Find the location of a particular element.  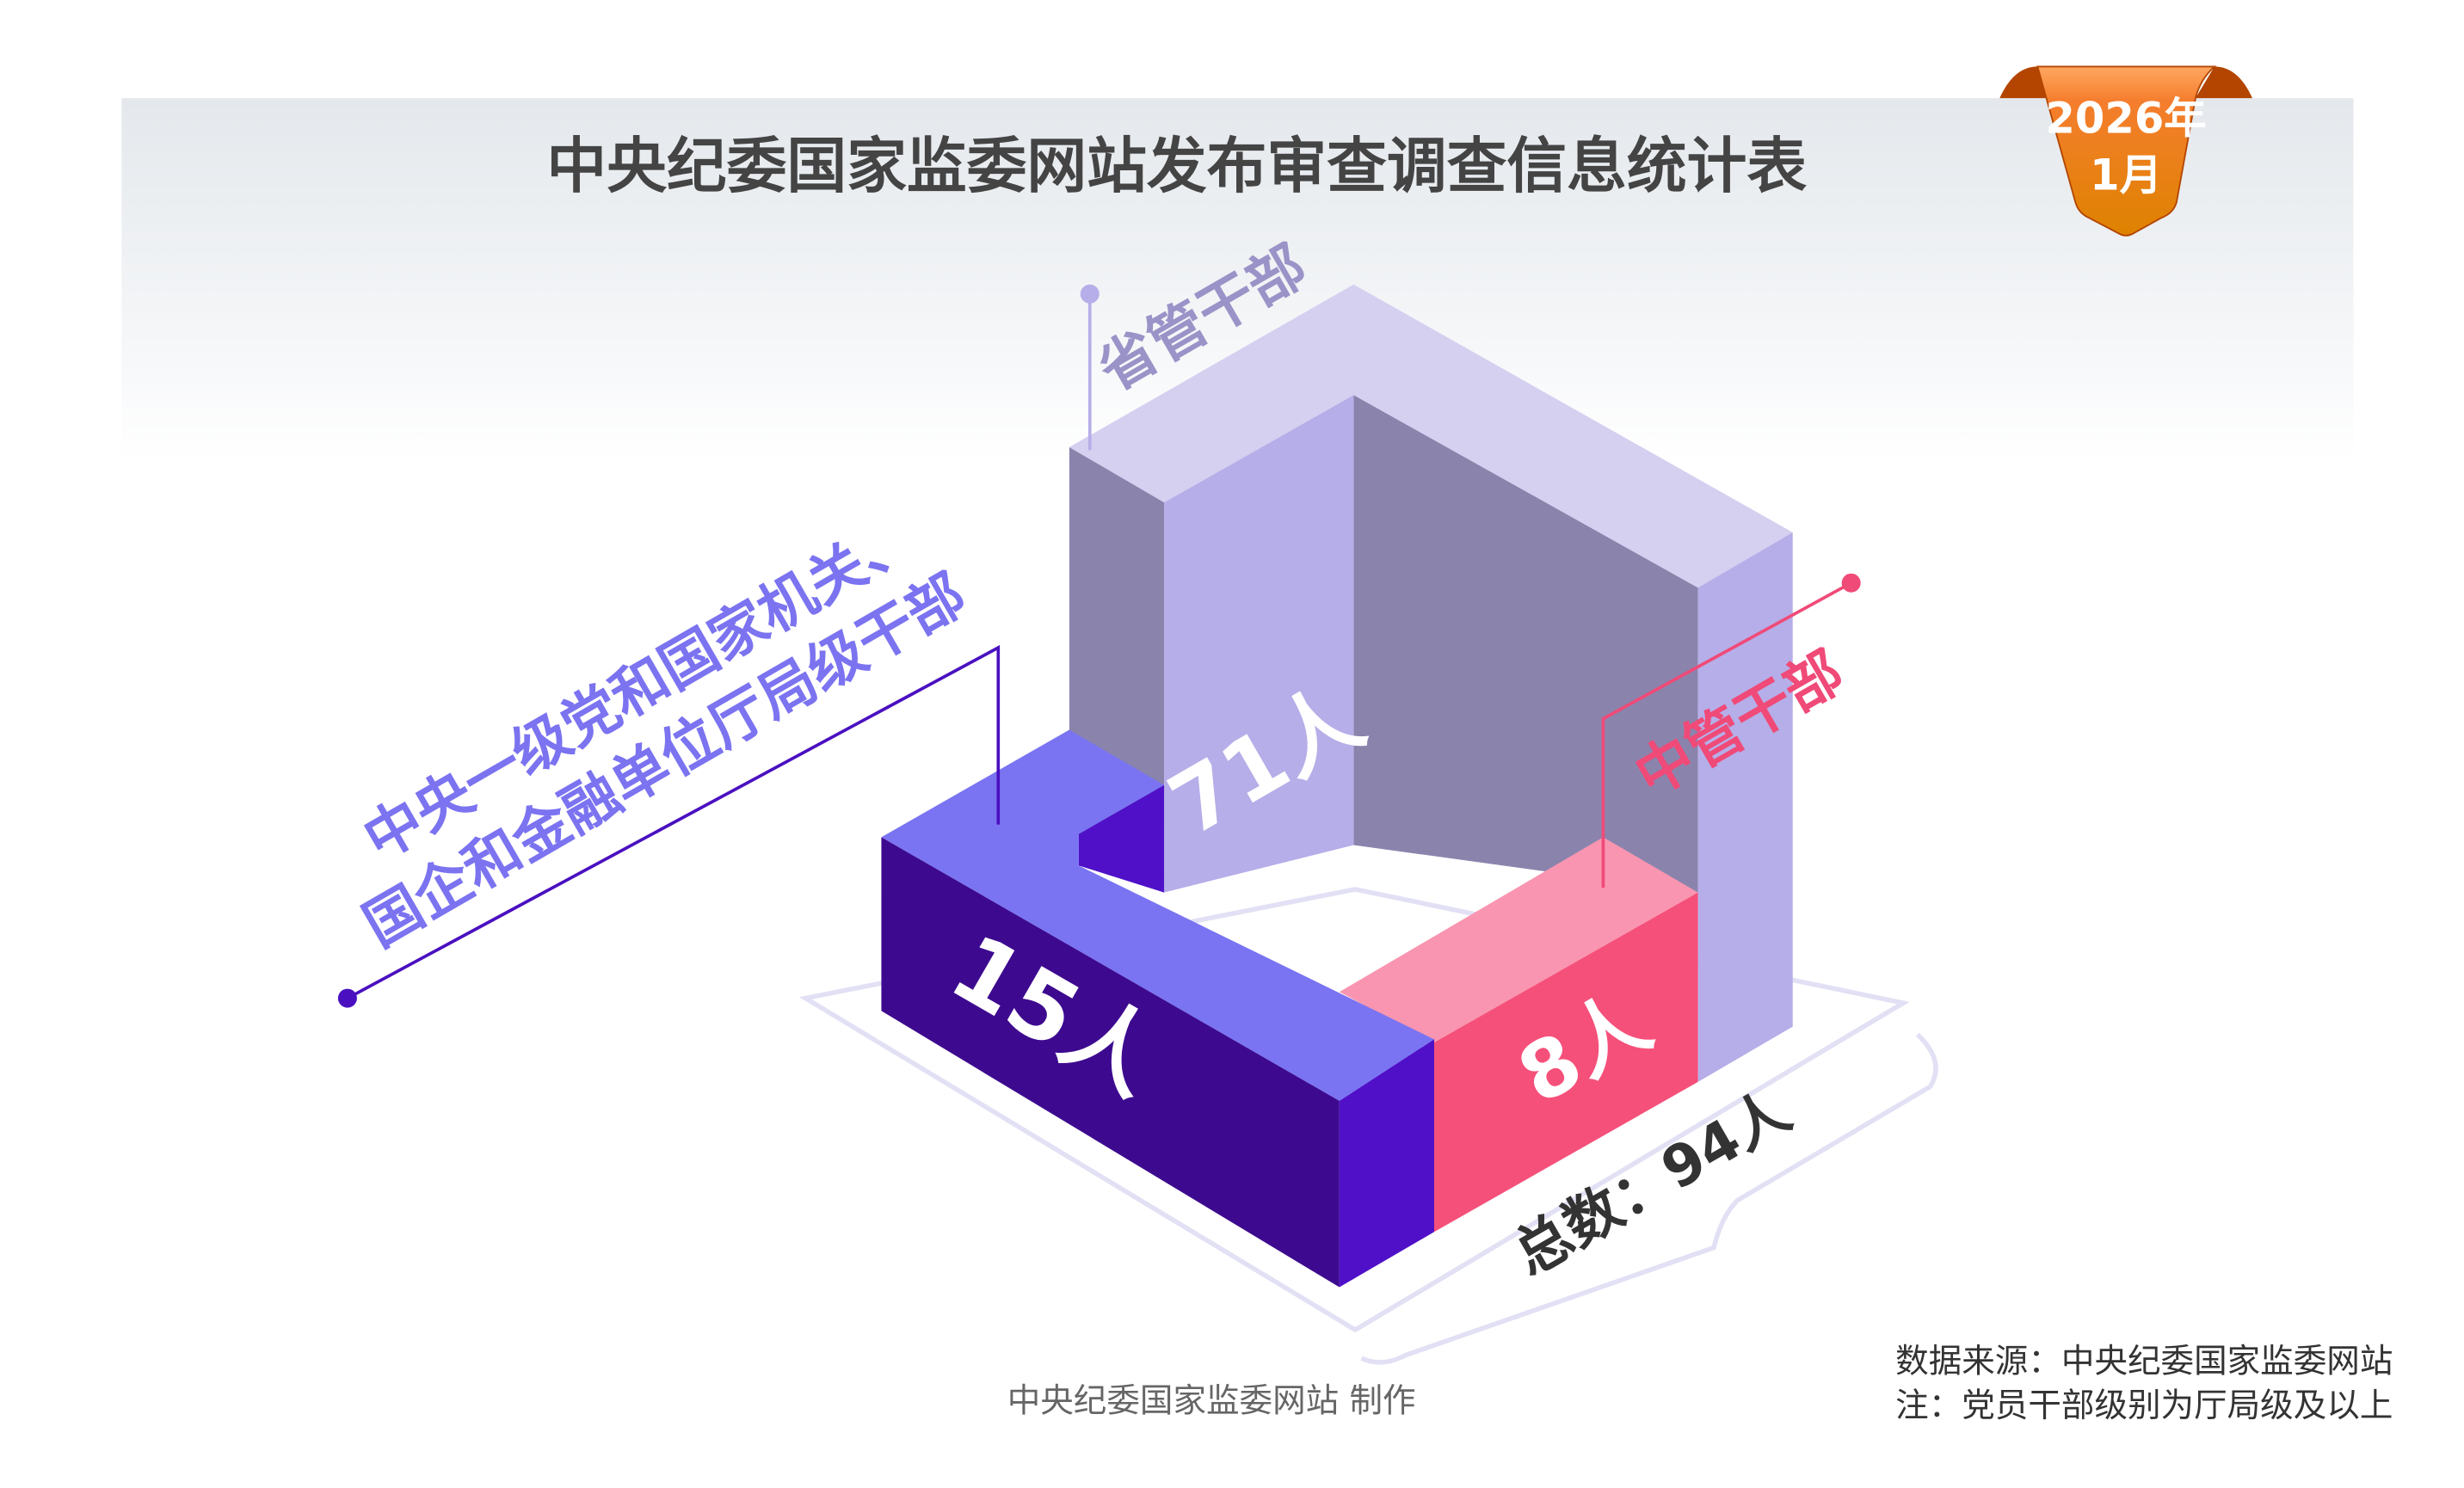

bar-central-units is located at coordinates (1157, 1008).